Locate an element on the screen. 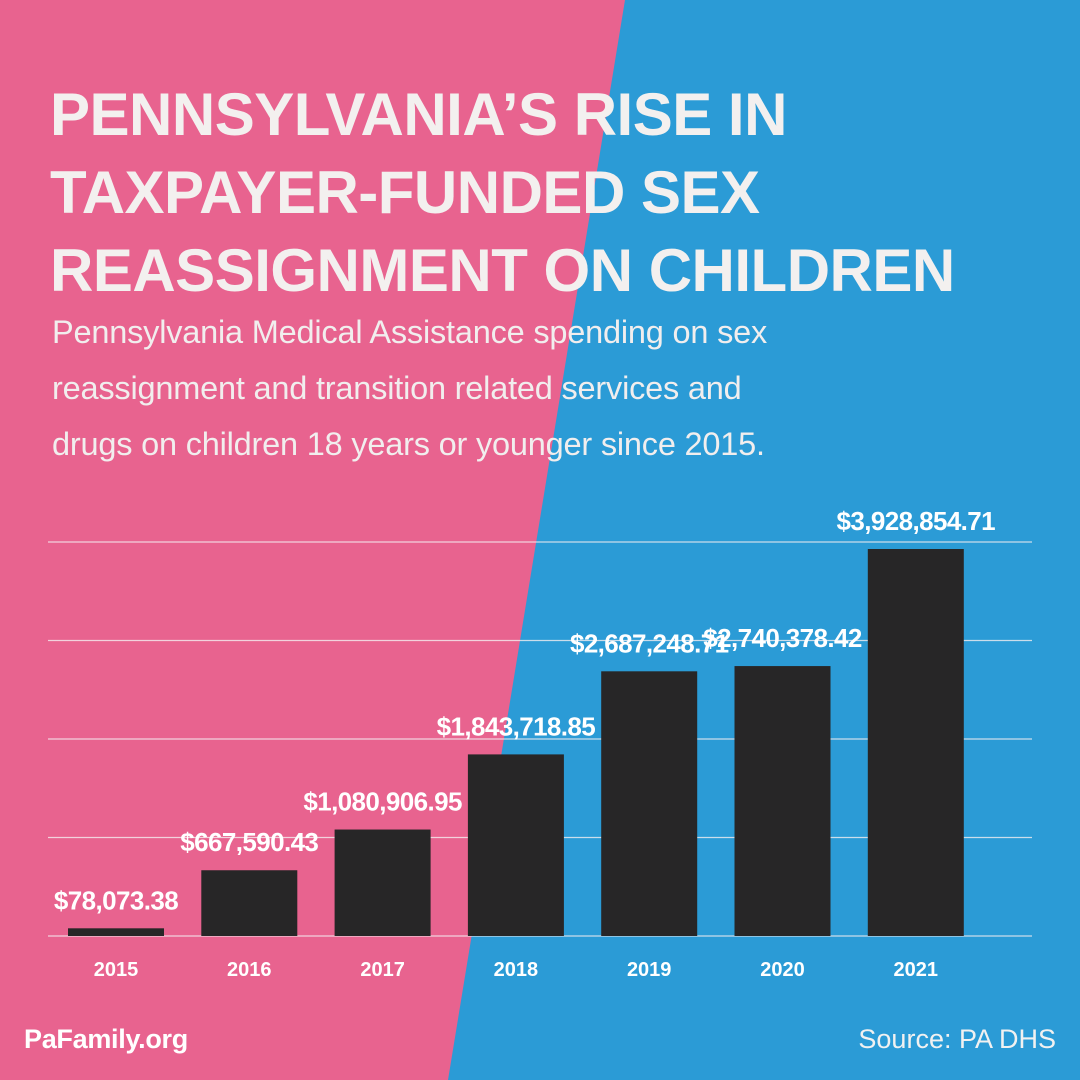 This screenshot has height=1080, width=1080. bar-2021 is located at coordinates (915, 742).